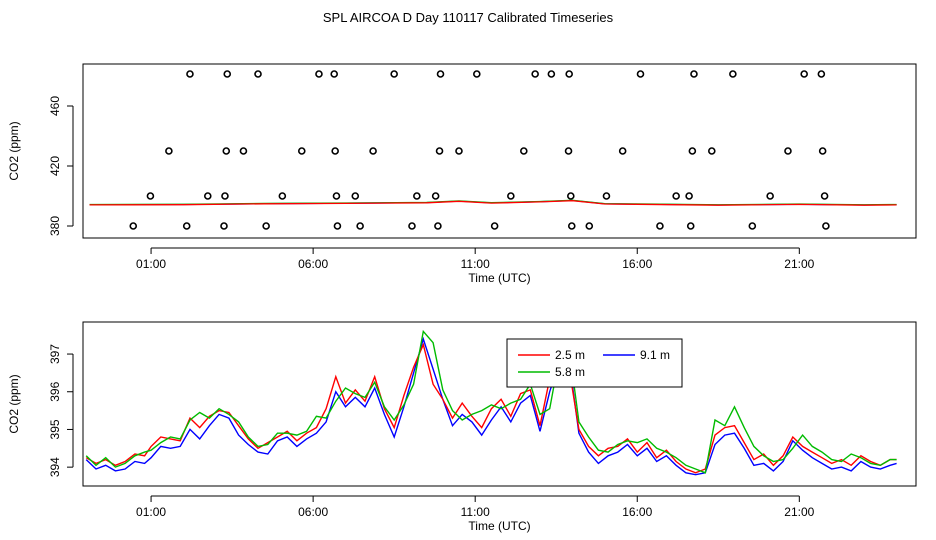 Image resolution: width=936 pixels, height=540 pixels. What do you see at coordinates (570, 372) in the screenshot?
I see `legend-label: 5.8 m` at bounding box center [570, 372].